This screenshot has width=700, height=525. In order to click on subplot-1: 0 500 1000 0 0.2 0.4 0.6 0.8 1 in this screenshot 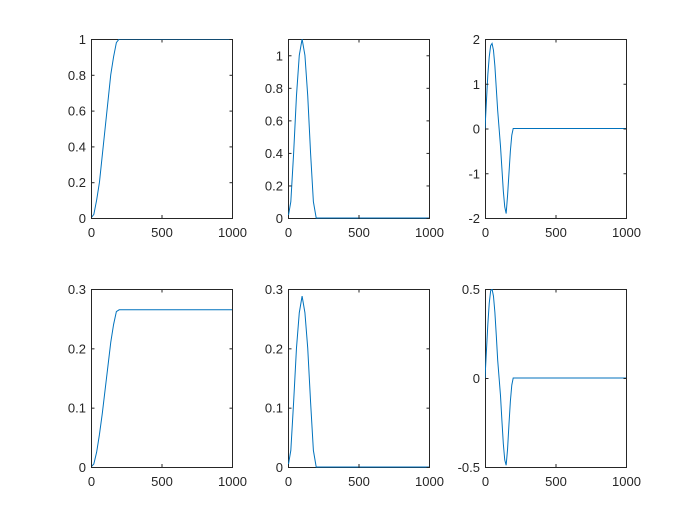, I will do `click(157, 136)`.